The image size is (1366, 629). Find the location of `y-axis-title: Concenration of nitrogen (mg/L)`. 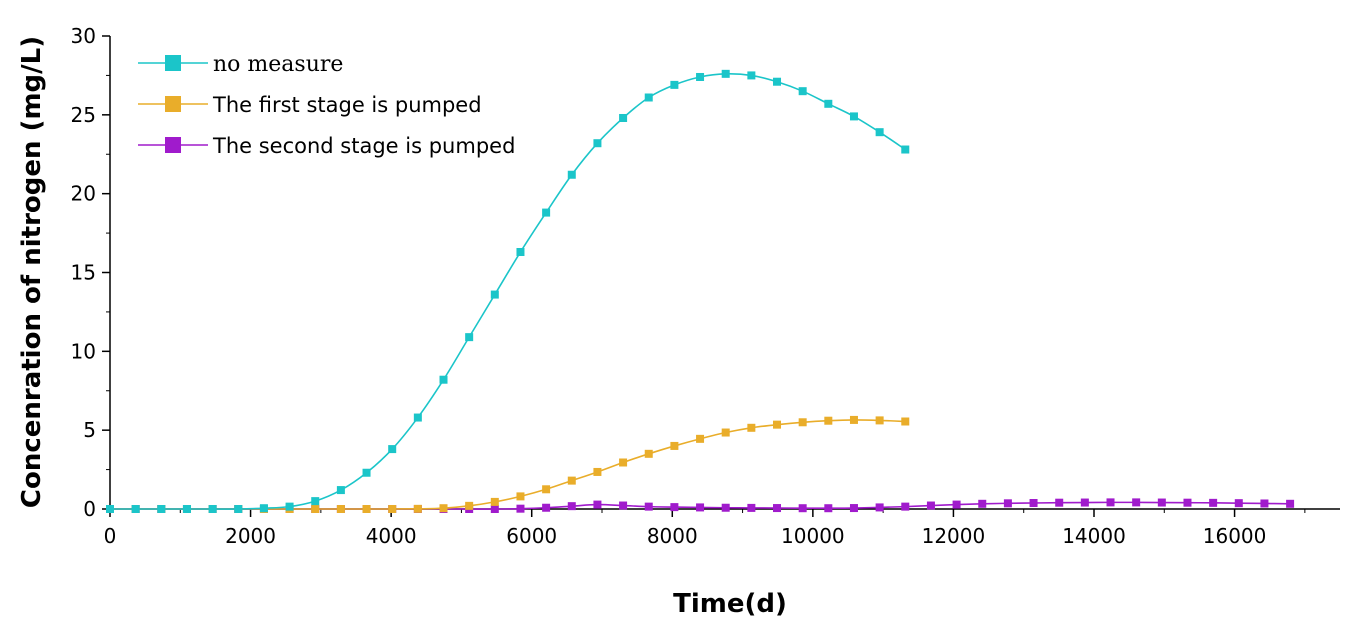

y-axis-title: Concenration of nitrogen (mg/L) is located at coordinates (32, 272).